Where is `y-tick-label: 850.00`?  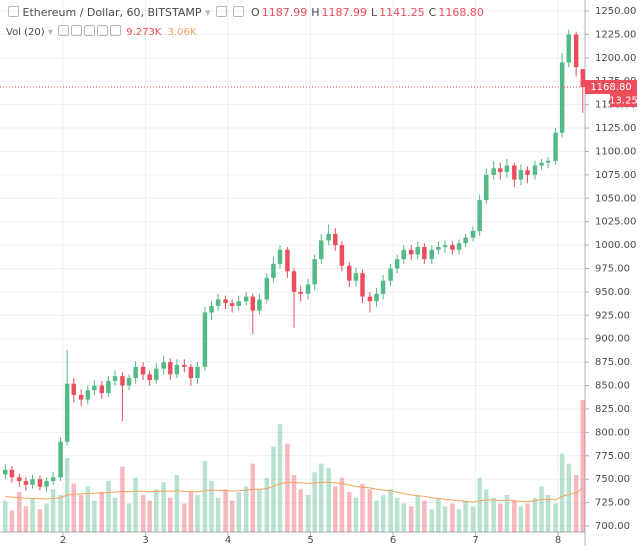
y-tick-label: 850.00 is located at coordinates (612, 386).